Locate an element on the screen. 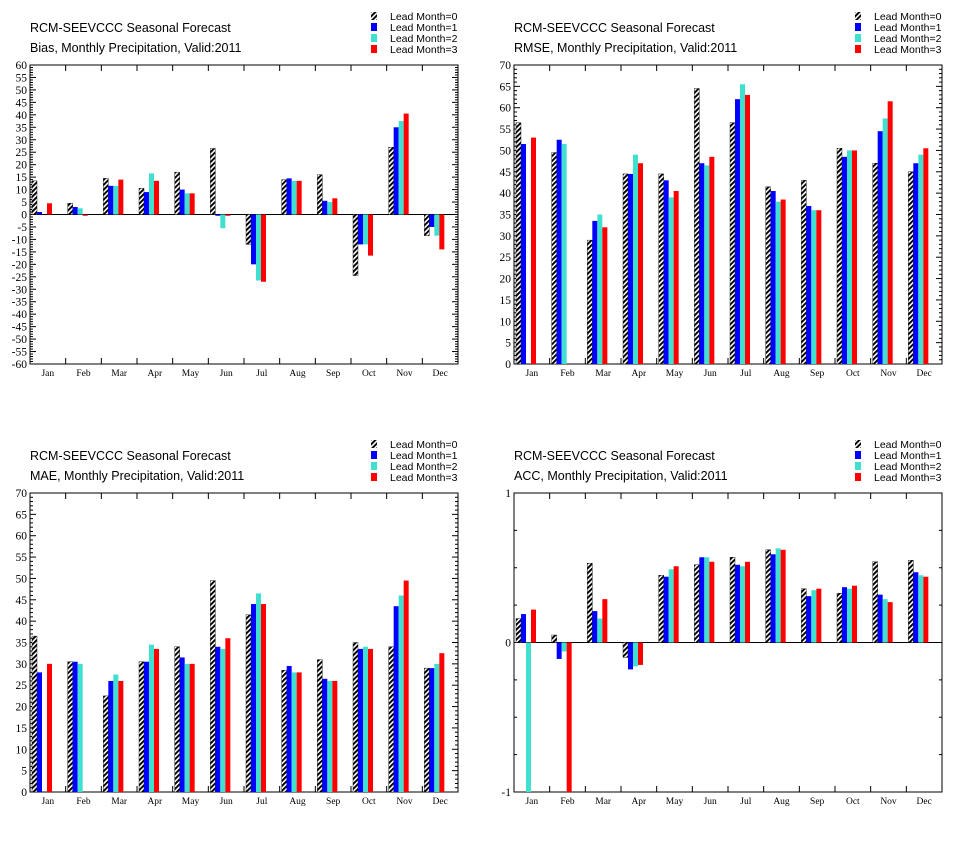 The width and height of the screenshot is (968, 856). bar-jun-lead2 is located at coordinates (223, 221).